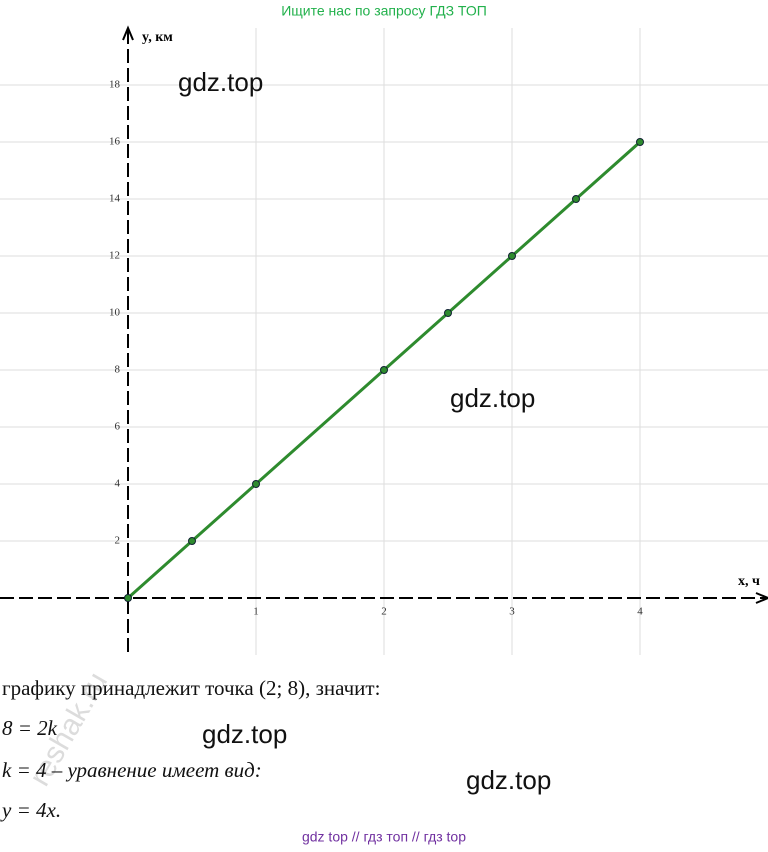 This screenshot has width=768, height=852. Describe the element at coordinates (118, 541) in the screenshot. I see `y-tick-label: 2` at that location.